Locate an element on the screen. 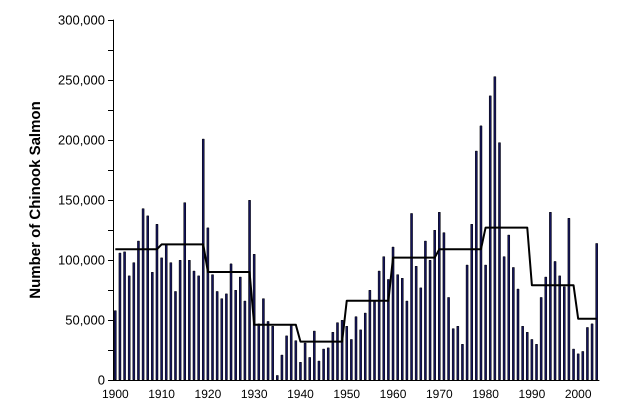 The height and width of the screenshot is (413, 619). y-axis-title: Number of Chinook Salmon is located at coordinates (35, 200).